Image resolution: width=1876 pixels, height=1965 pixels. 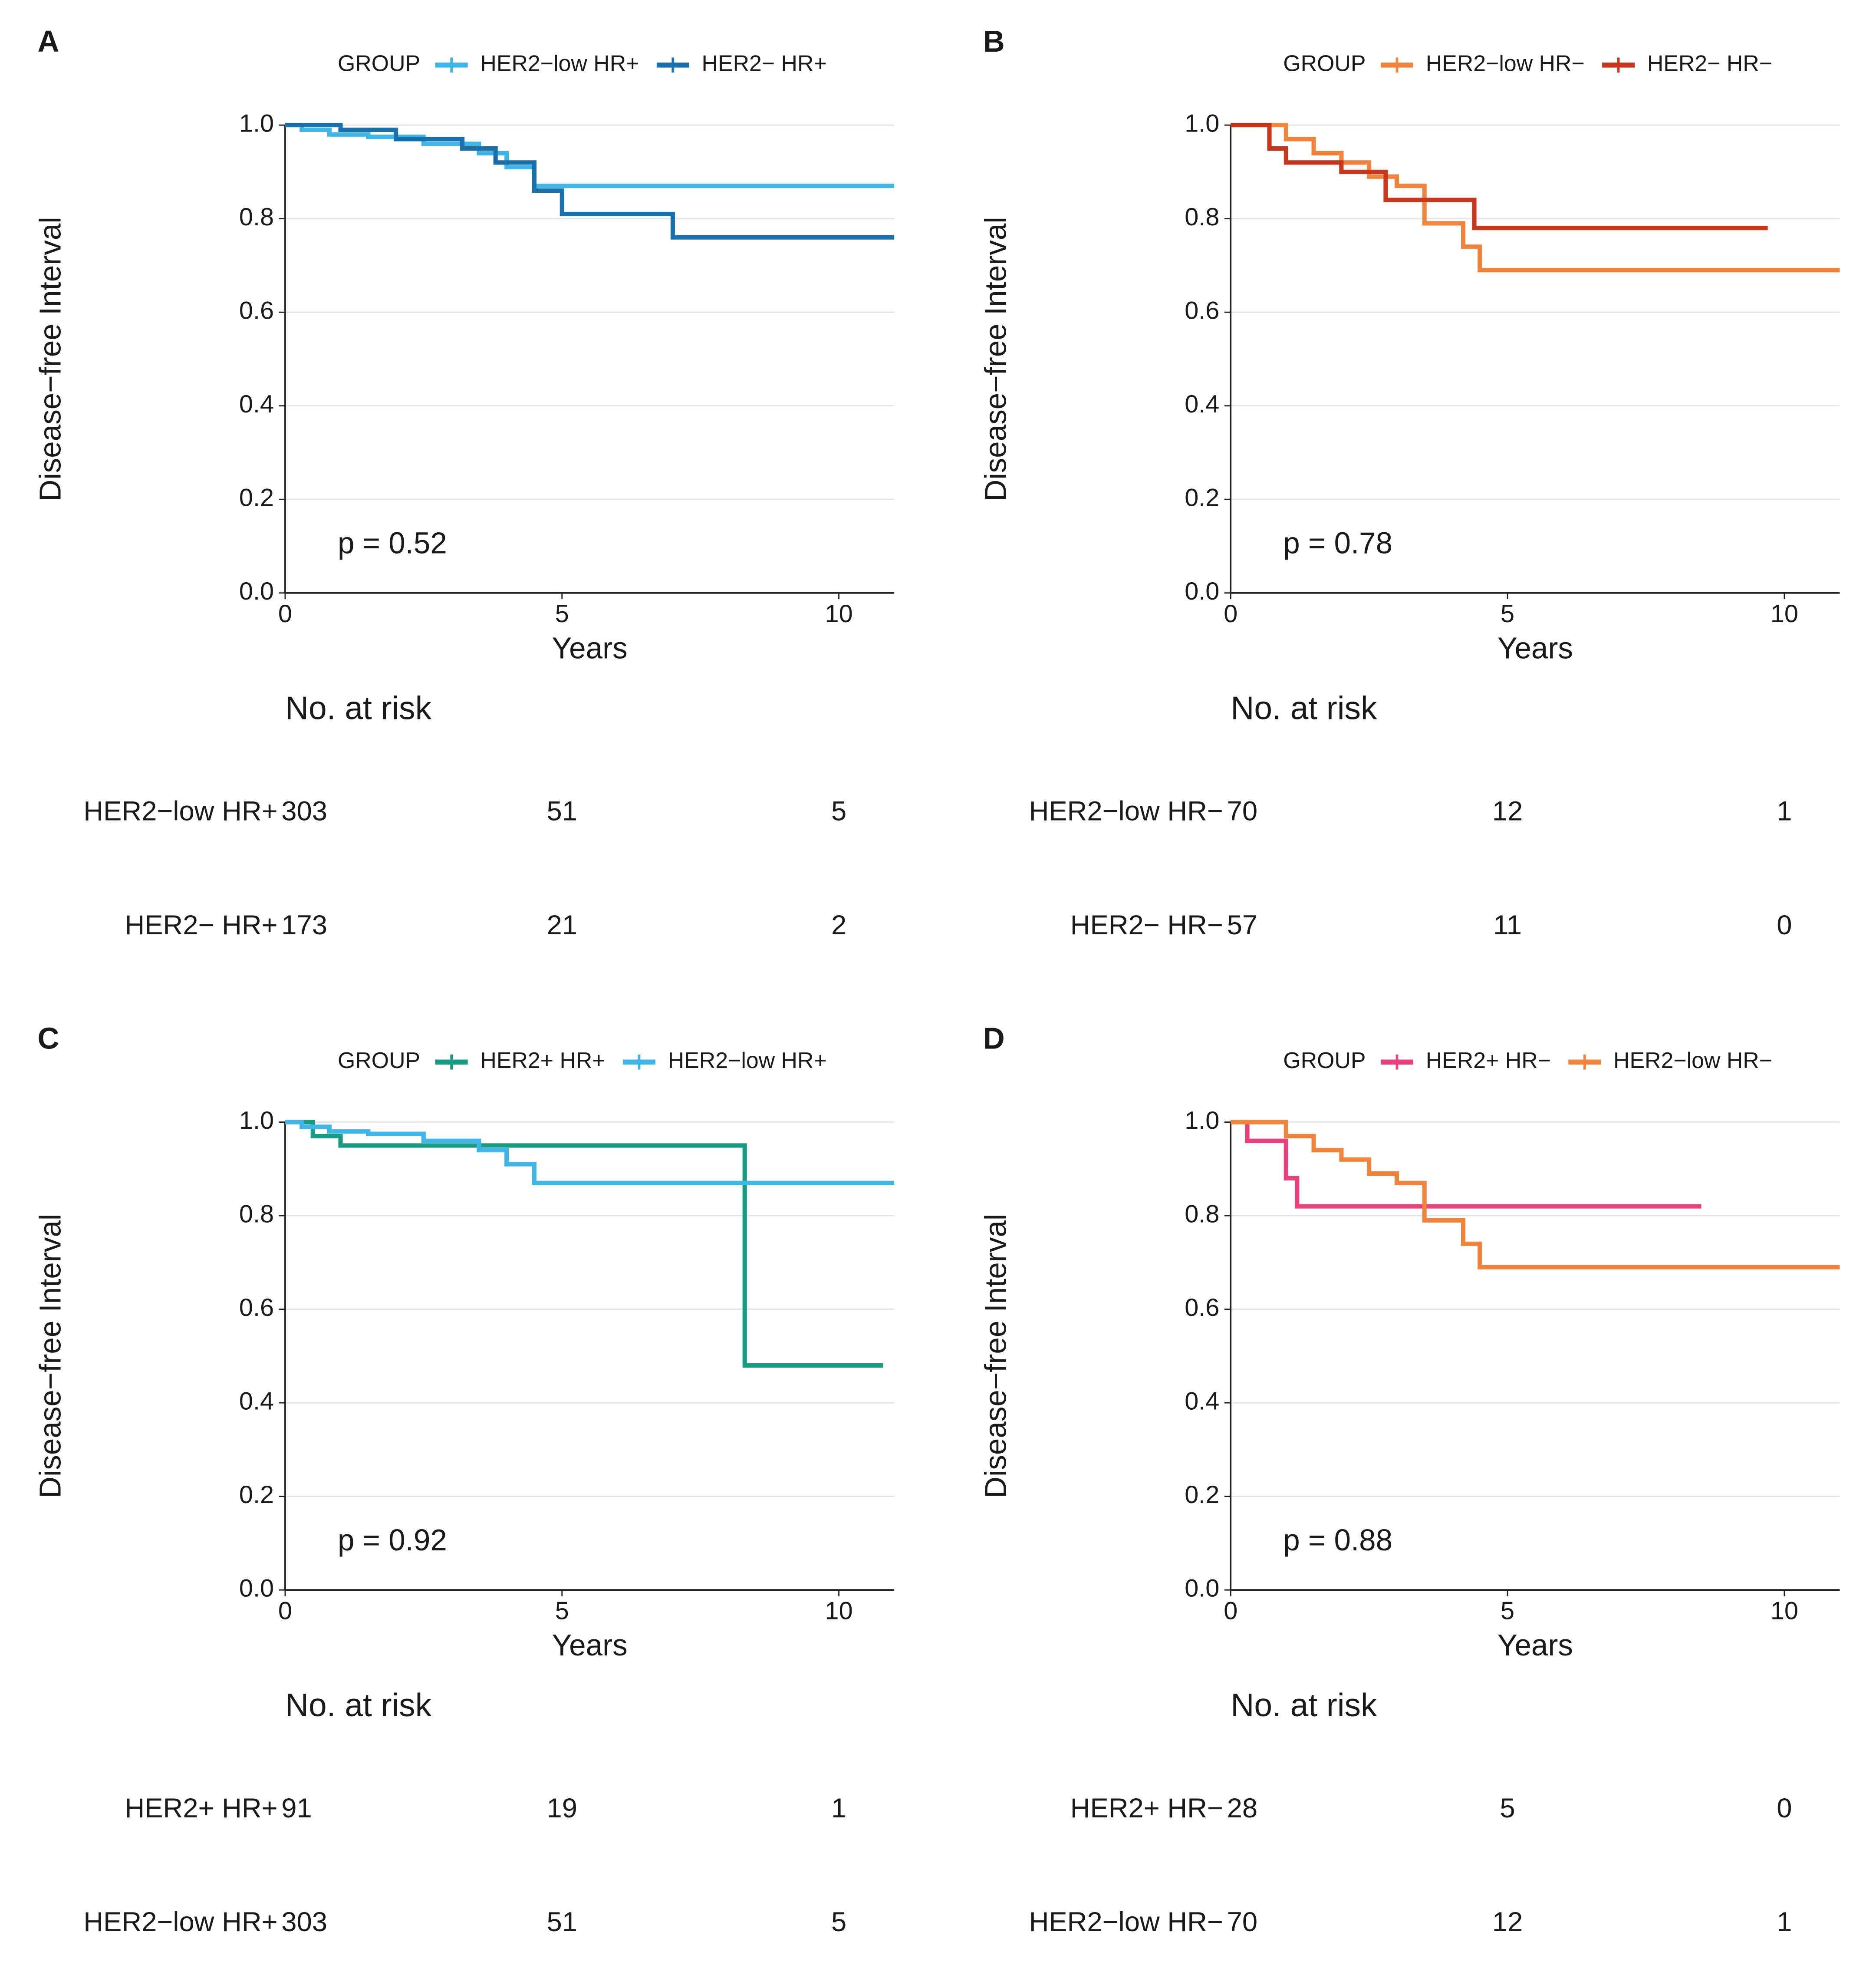 I want to click on risk-row-label: HER2− HR−, so click(x=1146, y=925).